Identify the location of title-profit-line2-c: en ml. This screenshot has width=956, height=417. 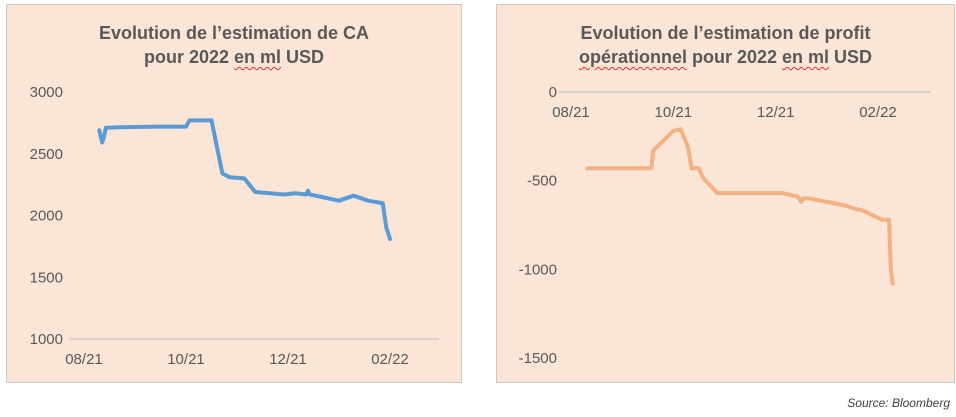
(806, 57).